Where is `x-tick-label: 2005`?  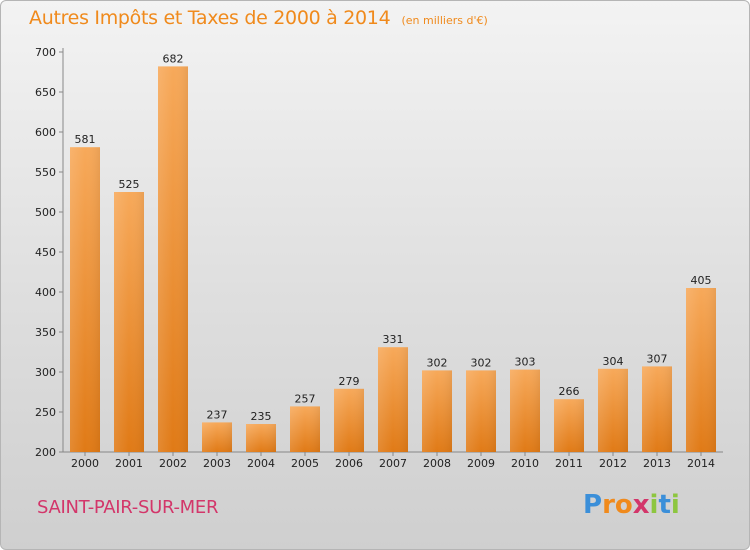 x-tick-label: 2005 is located at coordinates (305, 463).